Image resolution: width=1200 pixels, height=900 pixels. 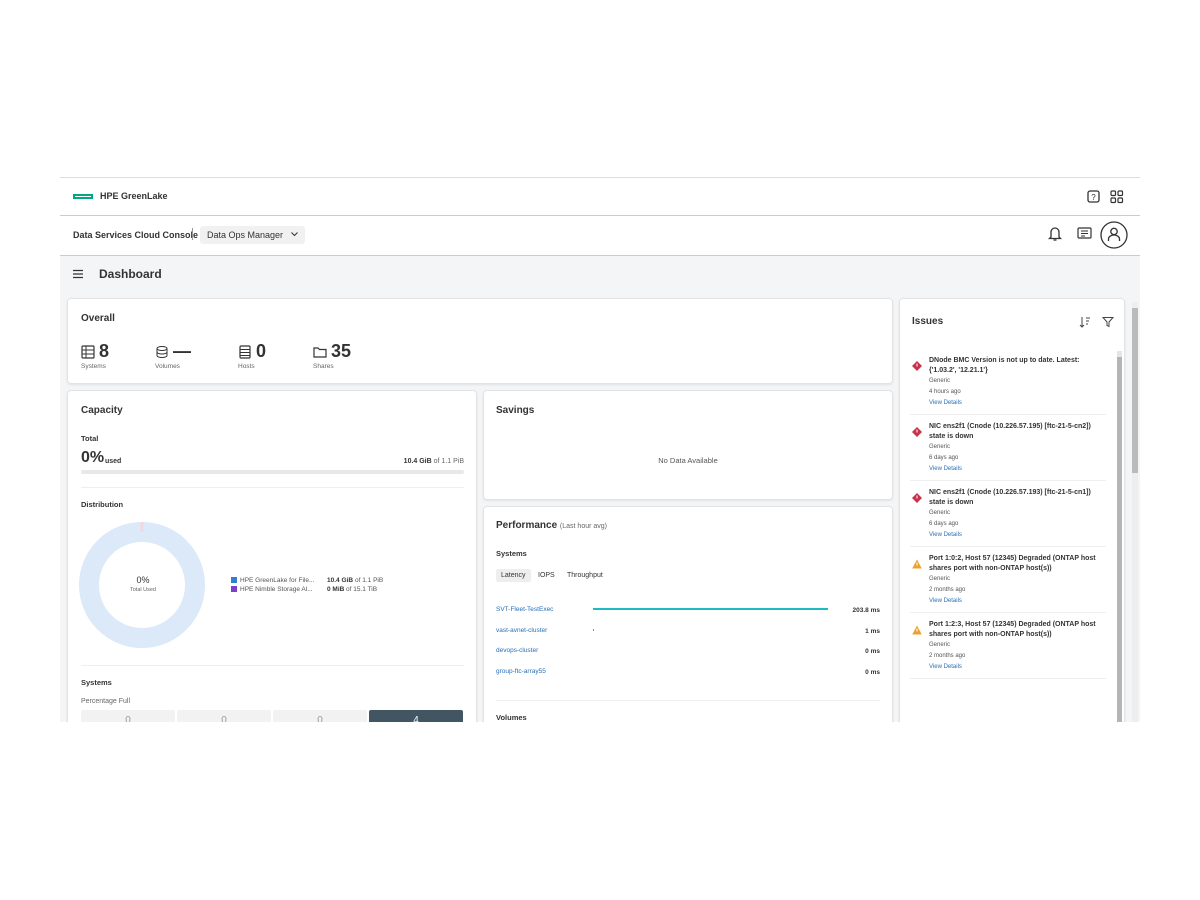 I want to click on distribution-label: Distribution, so click(x=102, y=504).